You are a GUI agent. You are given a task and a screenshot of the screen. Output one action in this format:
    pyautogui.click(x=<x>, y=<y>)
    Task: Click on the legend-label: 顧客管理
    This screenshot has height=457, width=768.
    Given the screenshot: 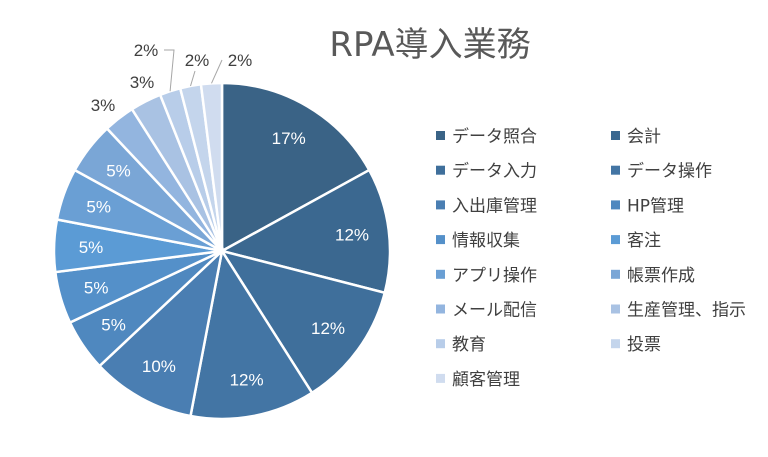 What is the action you would take?
    pyautogui.click(x=486, y=380)
    